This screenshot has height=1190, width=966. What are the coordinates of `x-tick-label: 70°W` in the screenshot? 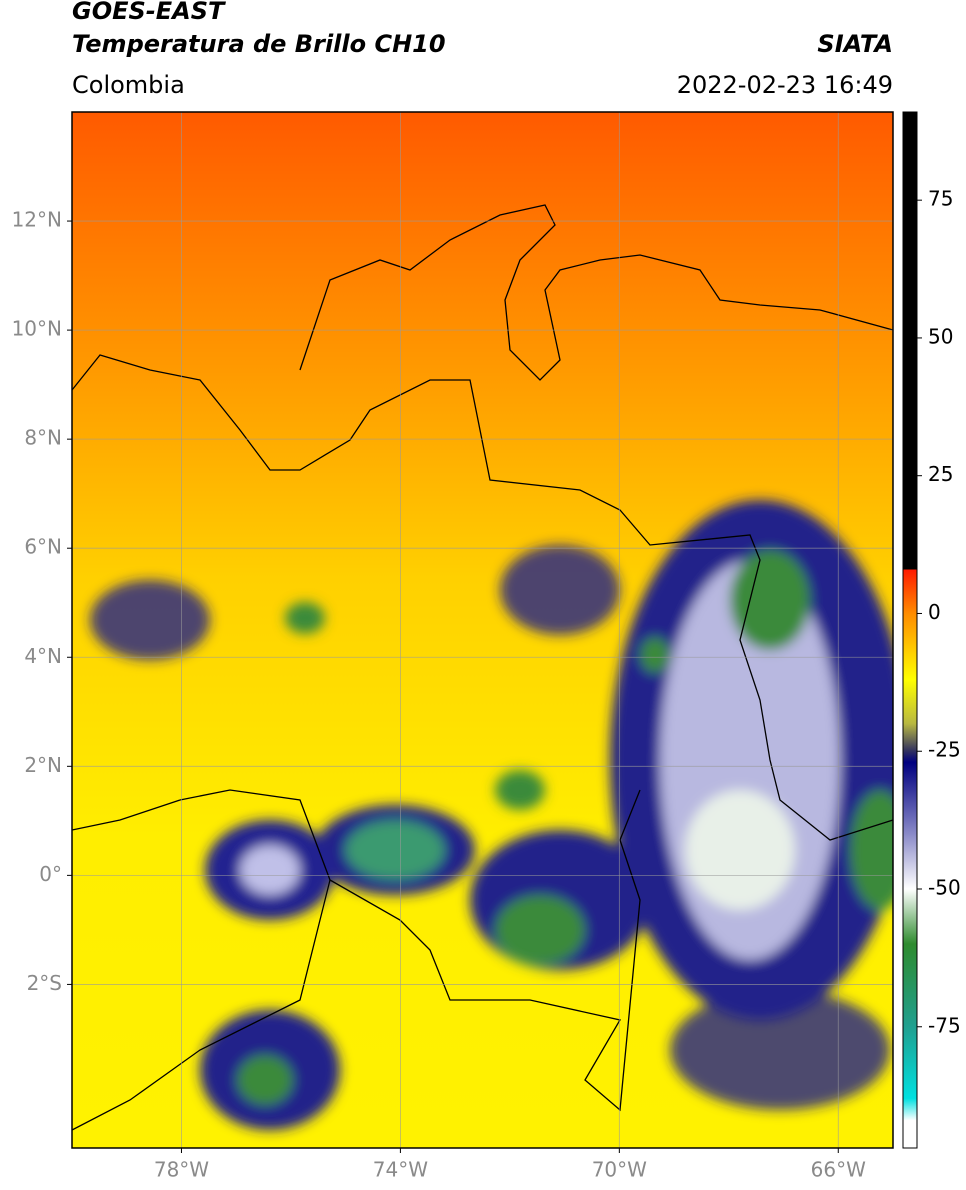 It's located at (619, 1170).